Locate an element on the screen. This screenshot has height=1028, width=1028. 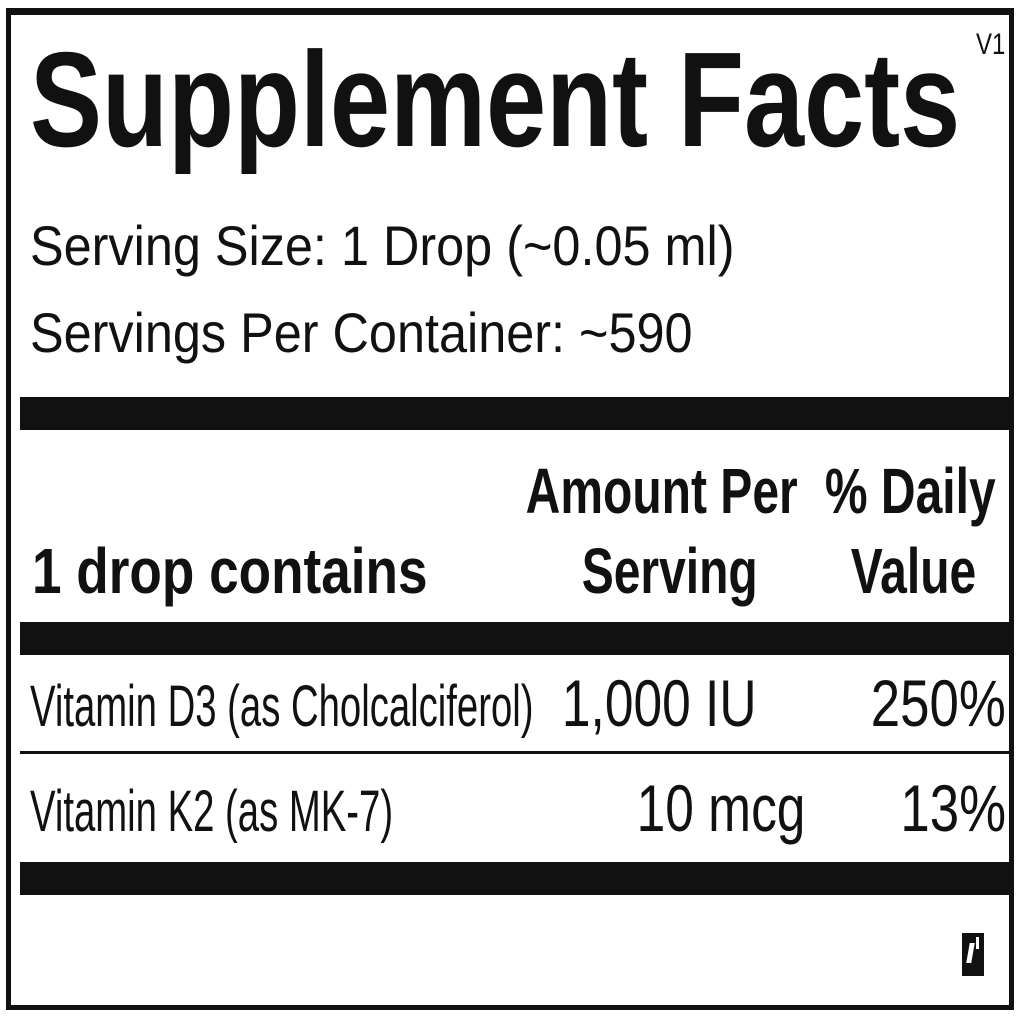
title: Supplement Facts is located at coordinates (495, 99).